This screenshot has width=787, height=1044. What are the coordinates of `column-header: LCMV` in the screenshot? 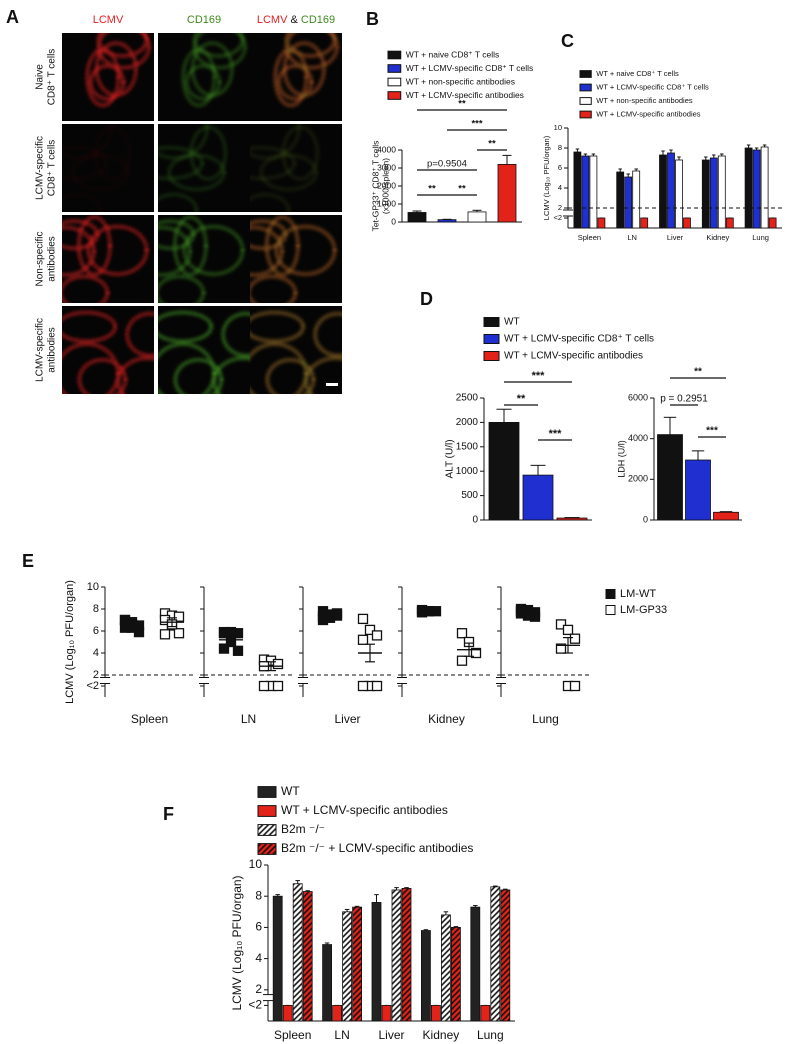 It's located at (108, 20).